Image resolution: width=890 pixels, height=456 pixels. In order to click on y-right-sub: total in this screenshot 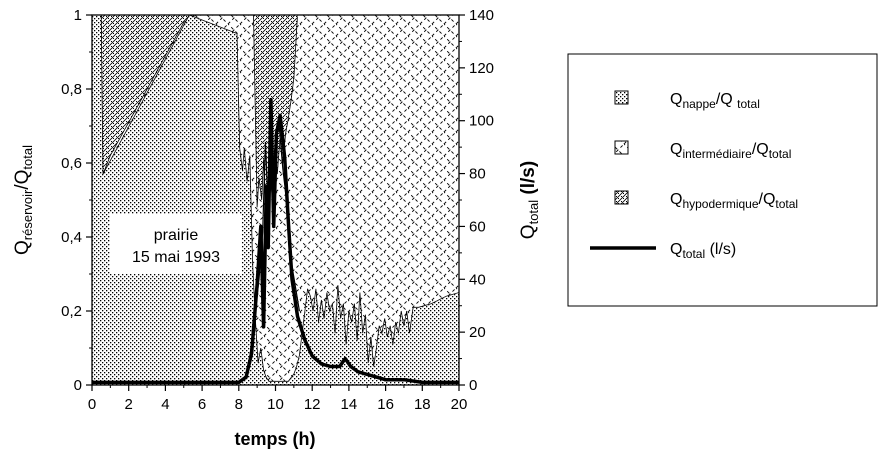, I will do `click(533, 212)`.